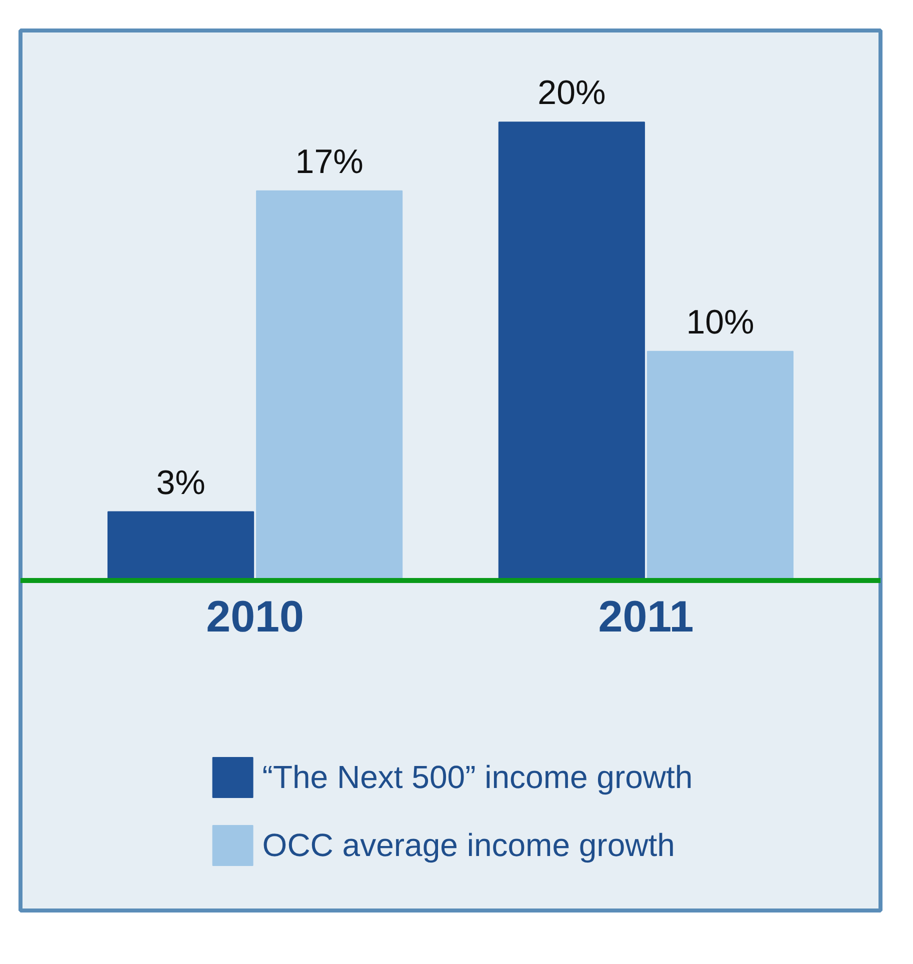 The image size is (913, 964). Describe the element at coordinates (181, 483) in the screenshot. I see `data-label: 3%` at that location.